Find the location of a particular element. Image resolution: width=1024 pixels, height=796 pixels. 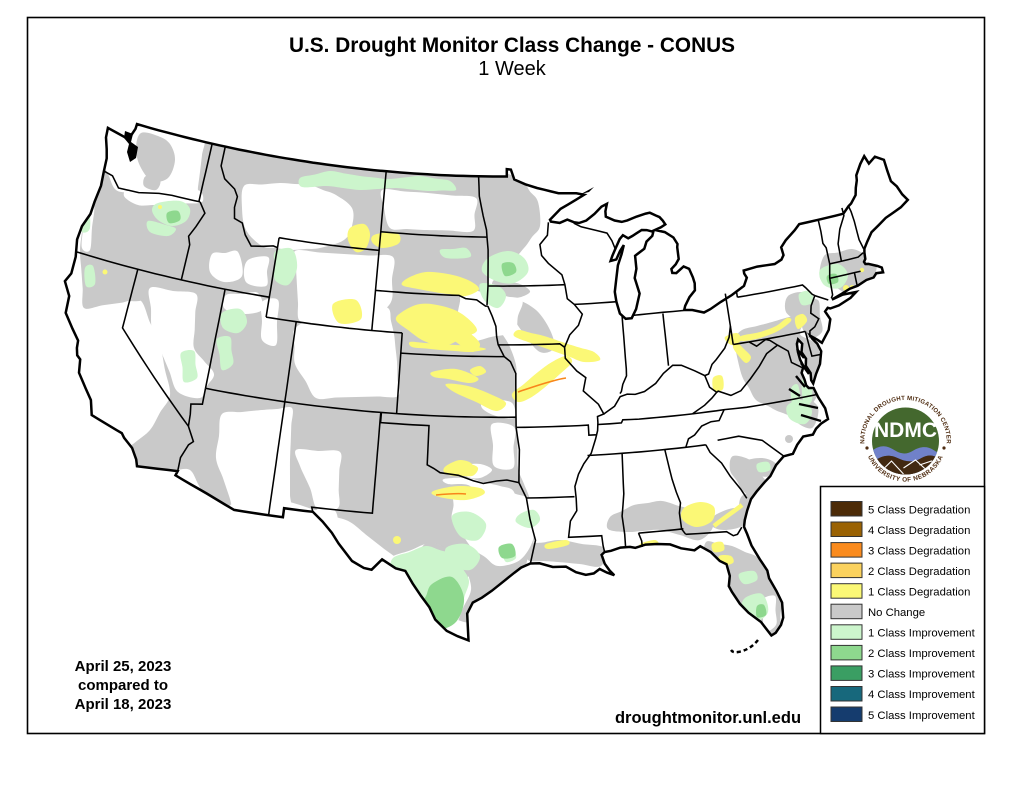

svg-text: 1 Week is located at coordinates (512, 69).